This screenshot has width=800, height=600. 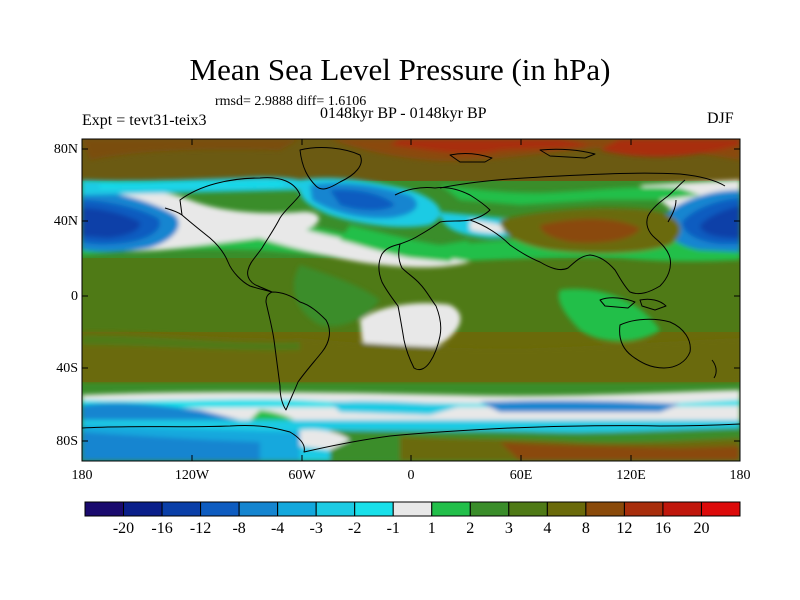 I want to click on colorbar-label: 8, so click(x=585, y=528).